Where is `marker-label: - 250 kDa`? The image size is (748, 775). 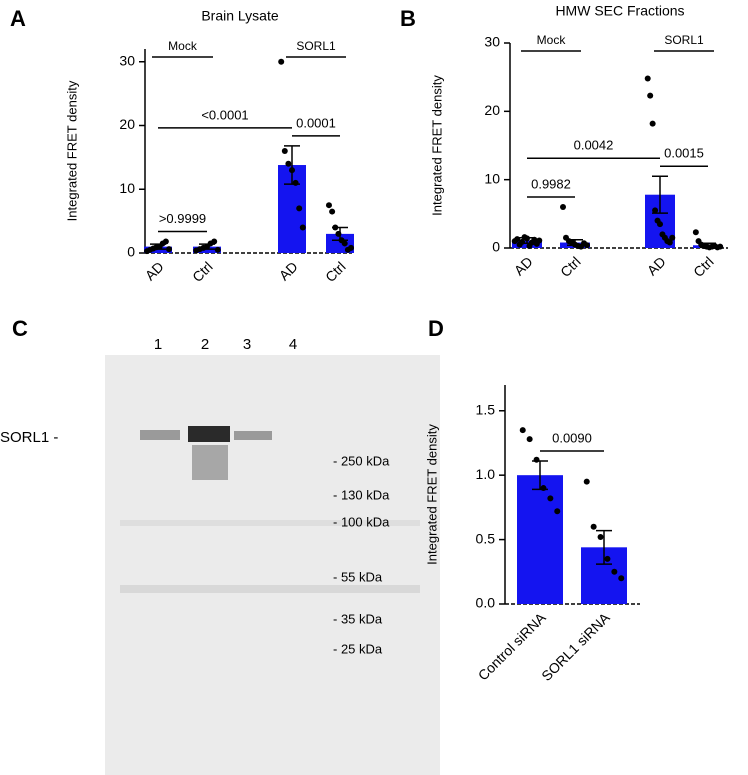 marker-label: - 250 kDa is located at coordinates (361, 460).